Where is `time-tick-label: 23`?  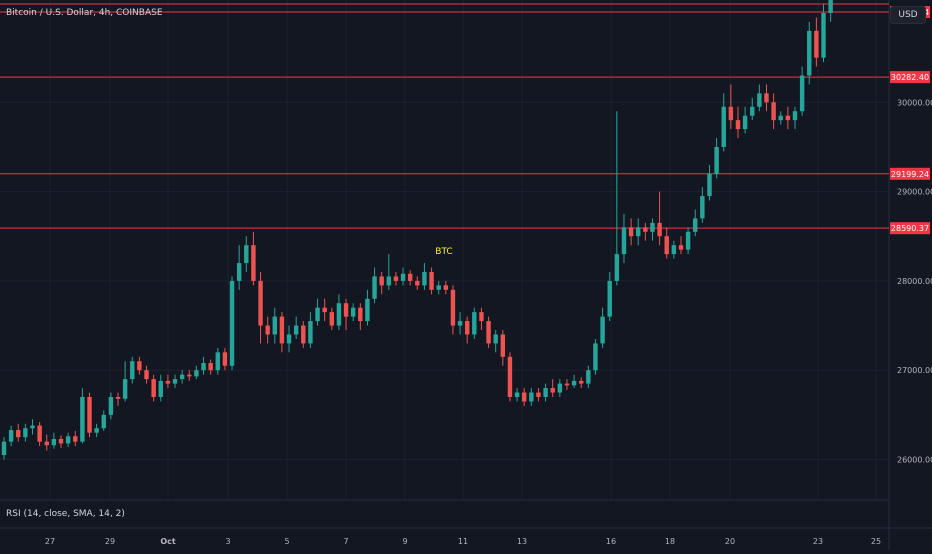 time-tick-label: 23 is located at coordinates (818, 541).